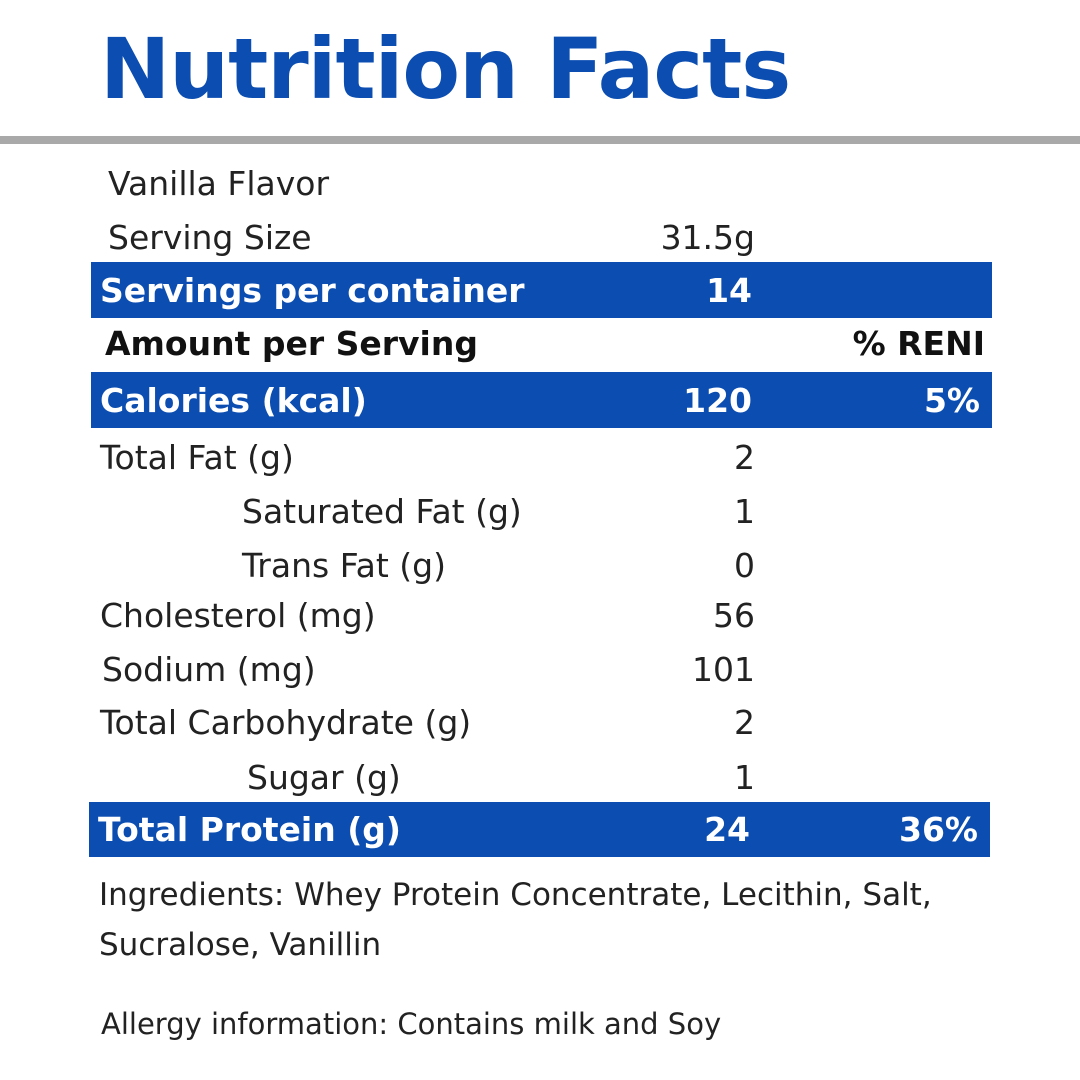  I want to click on percent: 36%, so click(938, 829).